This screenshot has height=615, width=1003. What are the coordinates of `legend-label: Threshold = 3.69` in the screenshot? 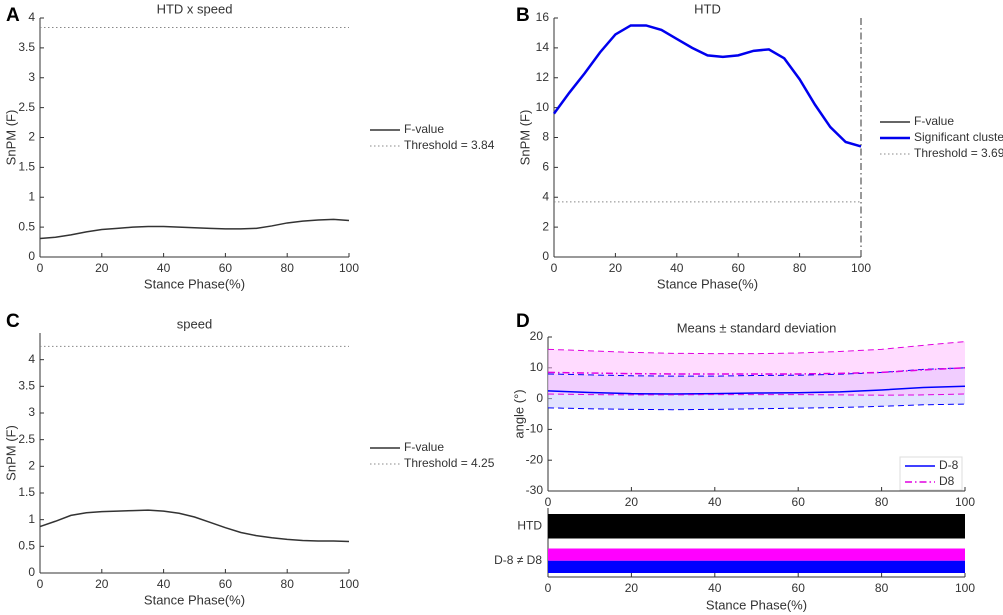 It's located at (958, 153).